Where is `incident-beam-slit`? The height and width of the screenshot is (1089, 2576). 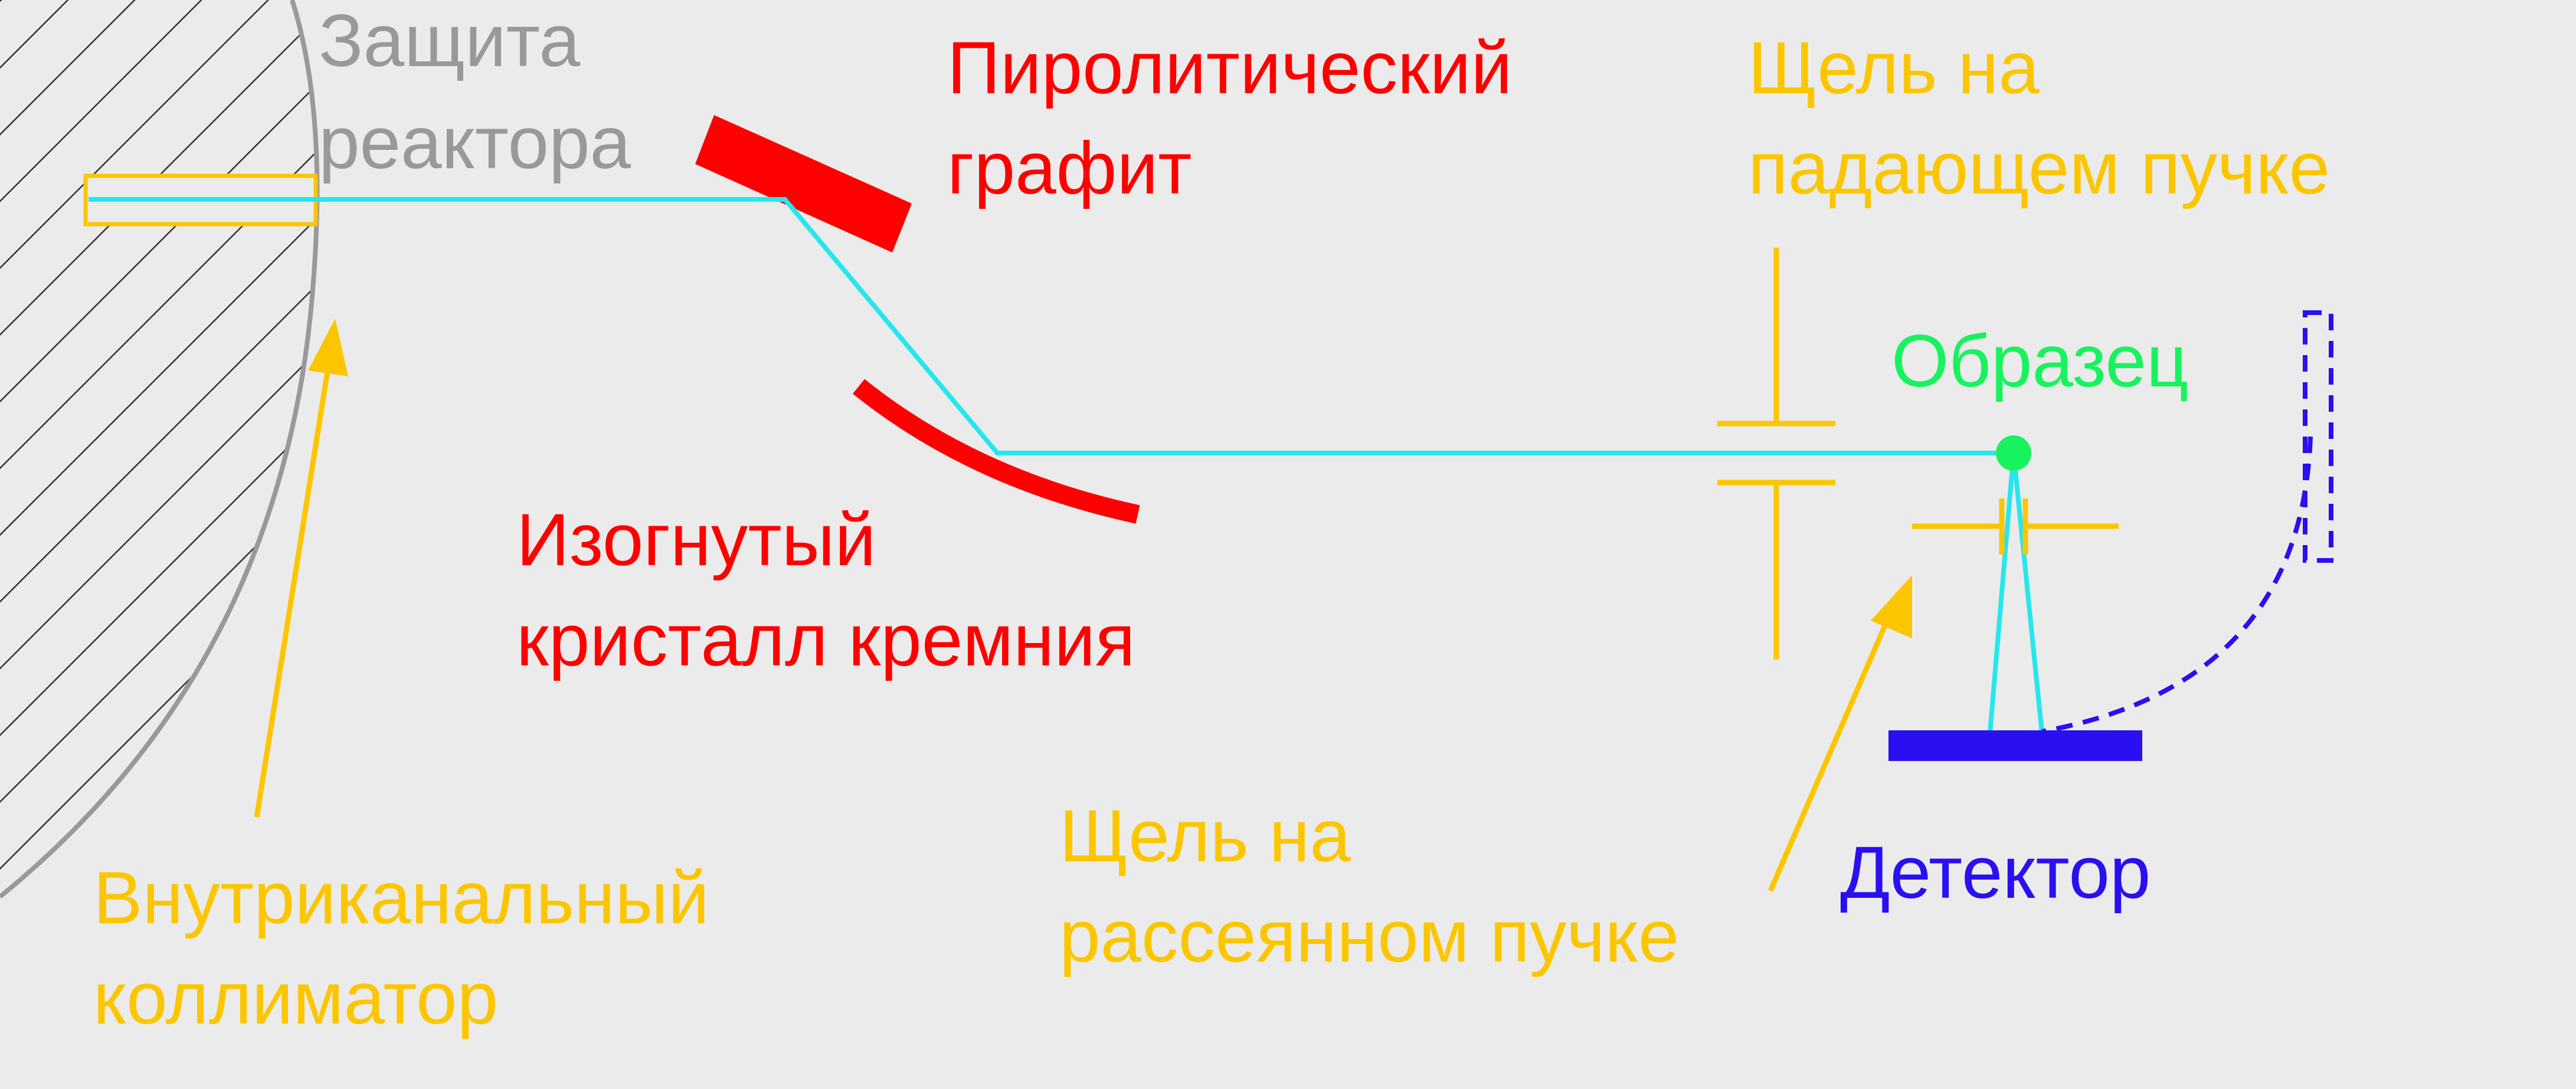
incident-beam-slit is located at coordinates (1776, 454).